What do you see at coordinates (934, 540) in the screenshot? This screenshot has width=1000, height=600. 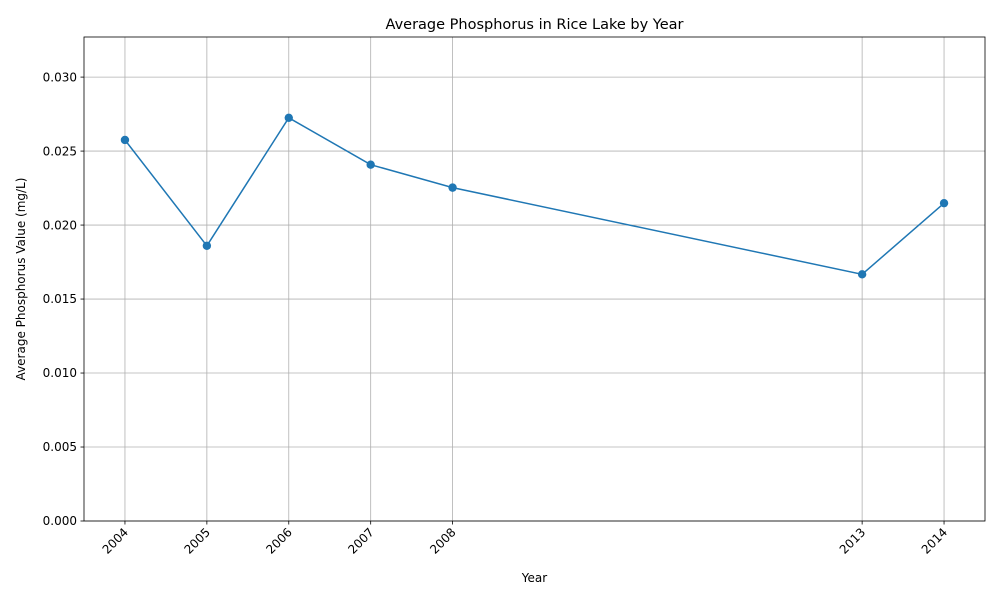 I see `x-tick-label: 2014` at bounding box center [934, 540].